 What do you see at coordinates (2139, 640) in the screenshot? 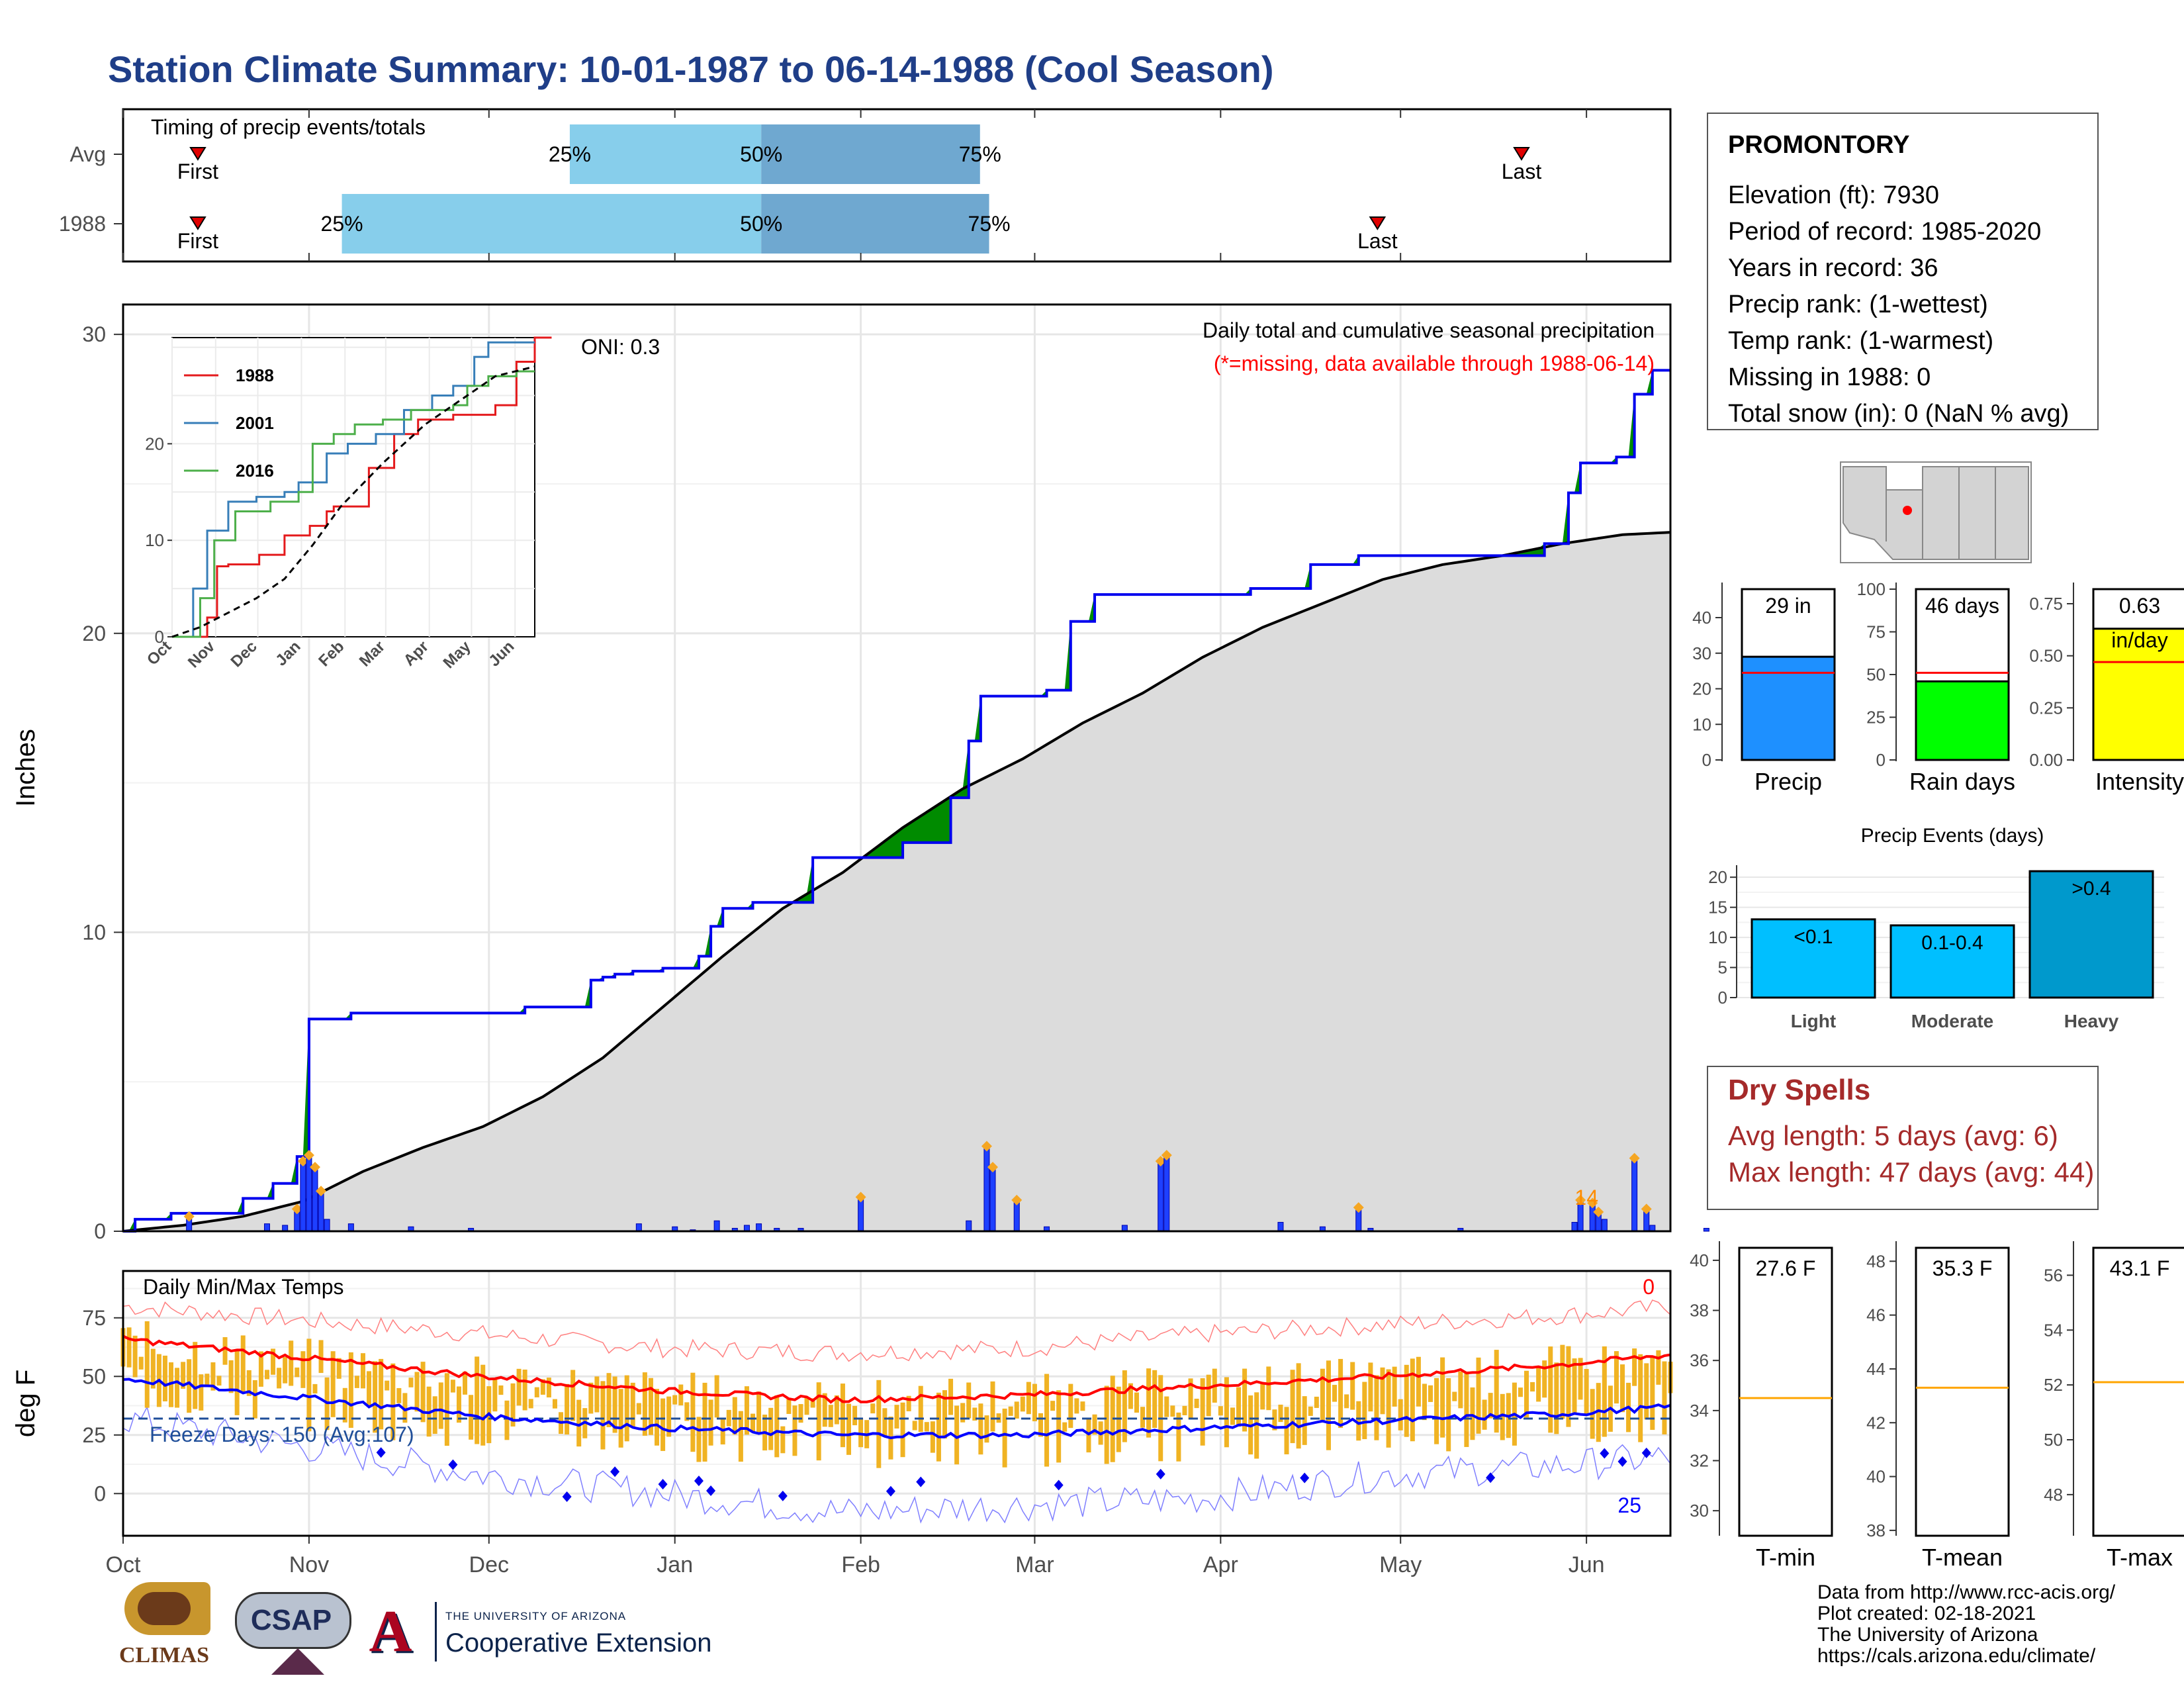
I see `summary-value-label: in/day` at bounding box center [2139, 640].